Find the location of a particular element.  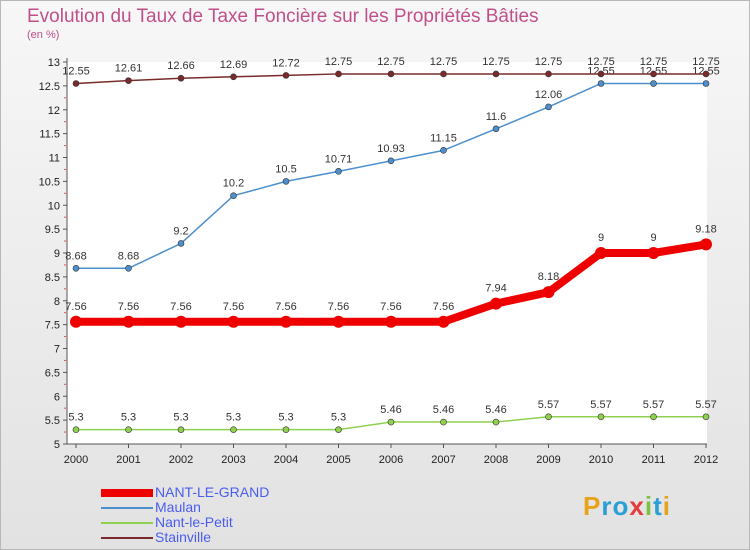

logo-letter: P is located at coordinates (592, 506).